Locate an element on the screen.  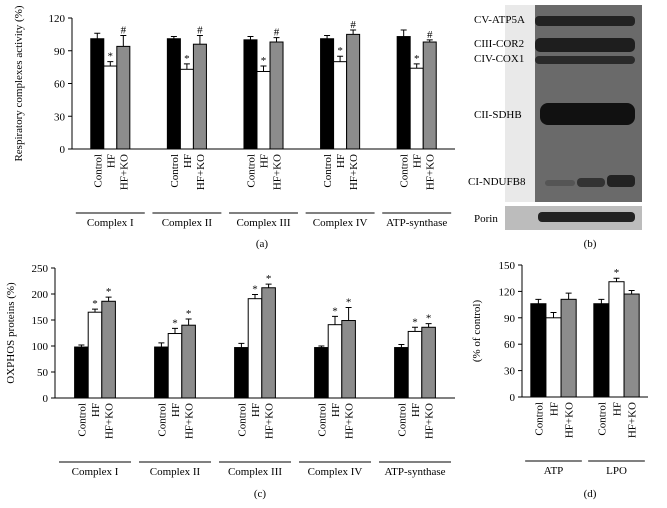
y-tick-label: 30 is located at coordinates (60, 117).